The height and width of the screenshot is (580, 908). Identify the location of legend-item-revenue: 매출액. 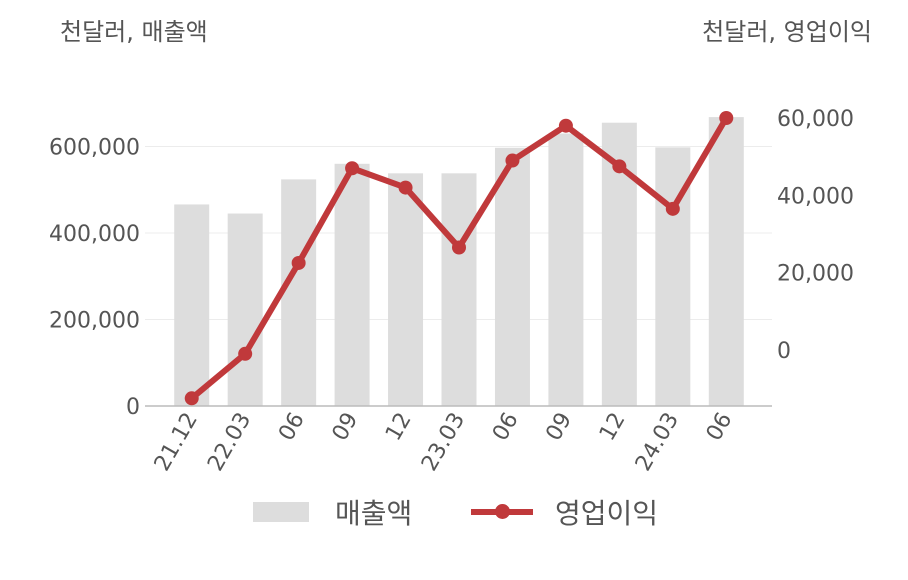
(332, 512).